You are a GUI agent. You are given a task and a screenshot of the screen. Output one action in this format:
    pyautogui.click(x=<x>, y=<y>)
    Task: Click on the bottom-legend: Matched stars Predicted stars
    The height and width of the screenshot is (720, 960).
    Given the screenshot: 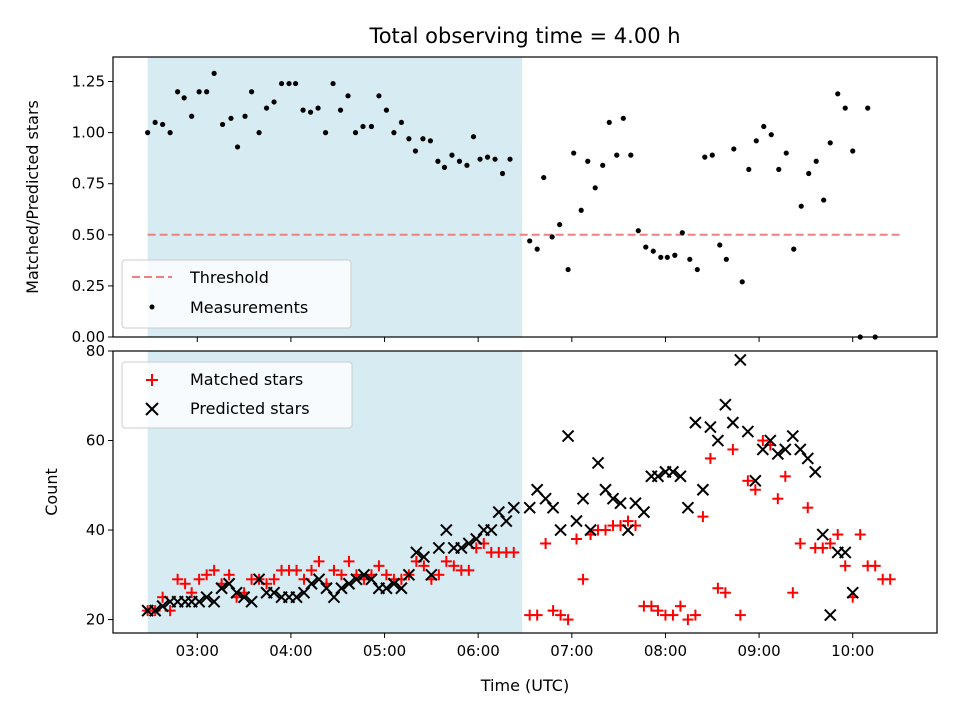 What is the action you would take?
    pyautogui.click(x=237, y=395)
    